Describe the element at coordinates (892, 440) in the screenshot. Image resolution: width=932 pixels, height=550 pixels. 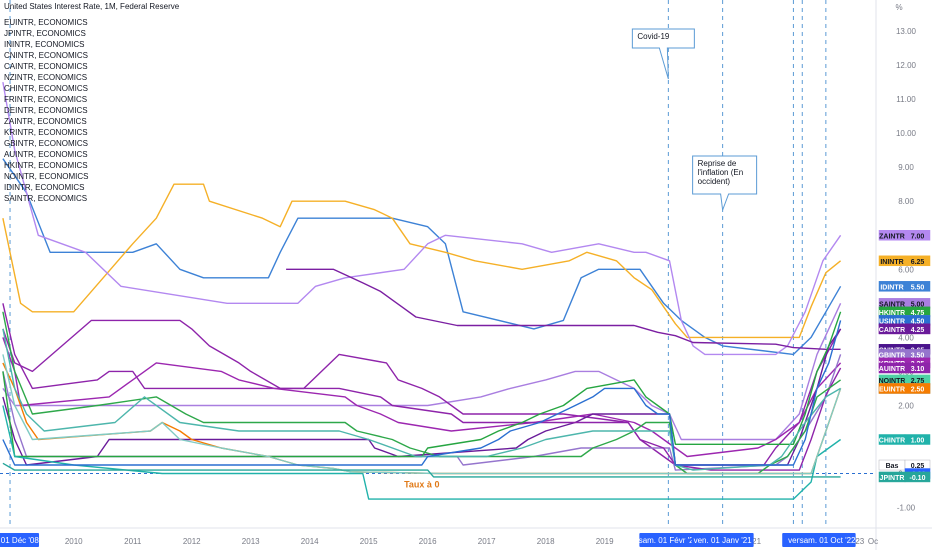
I see `price-badge-name: CHINTR` at that location.